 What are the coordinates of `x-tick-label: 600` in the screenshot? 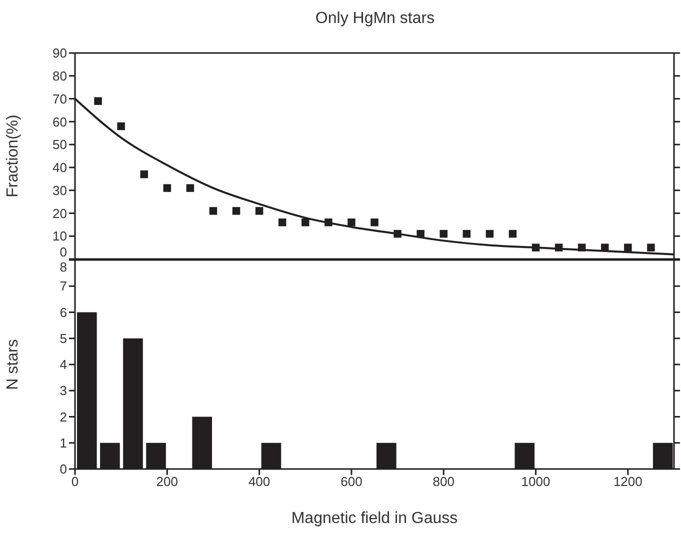 It's located at (351, 482).